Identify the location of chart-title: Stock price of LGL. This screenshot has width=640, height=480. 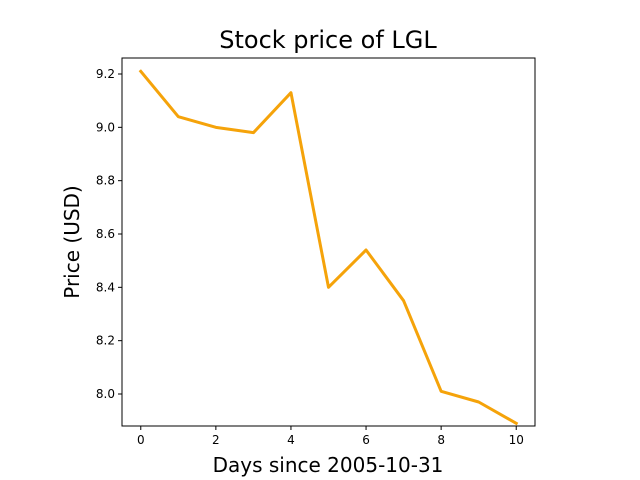
(328, 40).